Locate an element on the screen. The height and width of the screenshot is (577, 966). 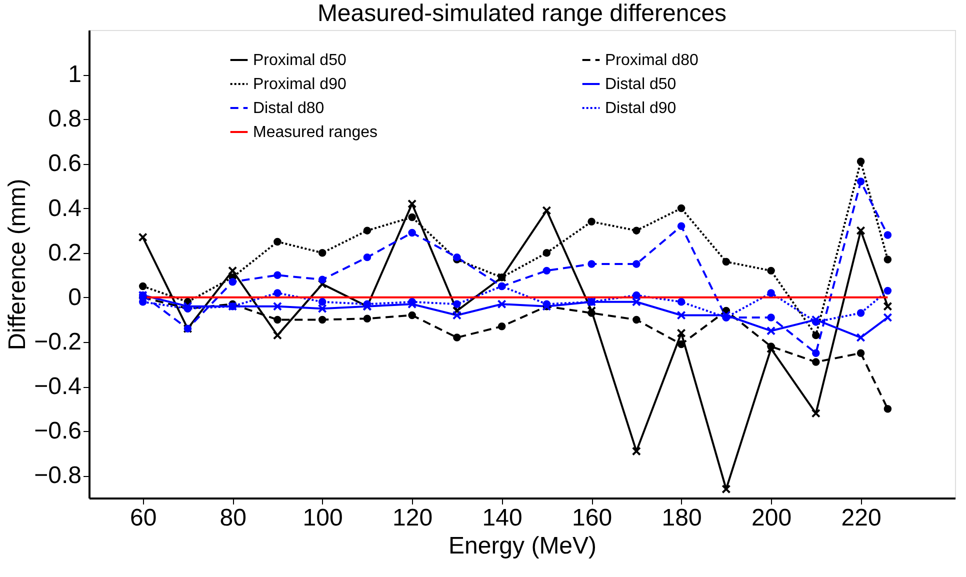
x-tick-label: 160 is located at coordinates (592, 518).